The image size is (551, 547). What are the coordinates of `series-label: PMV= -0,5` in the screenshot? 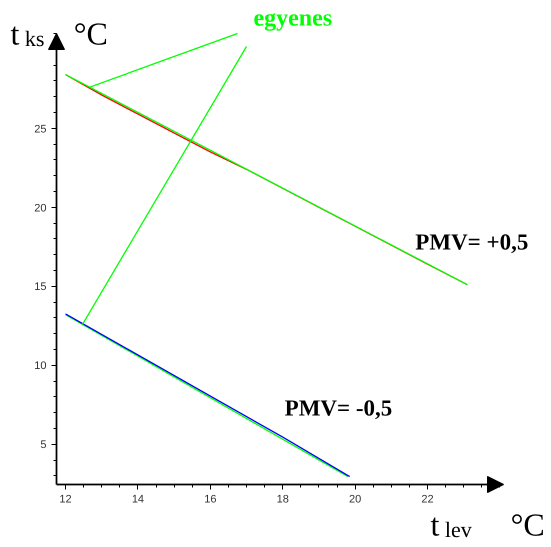 It's located at (338, 408).